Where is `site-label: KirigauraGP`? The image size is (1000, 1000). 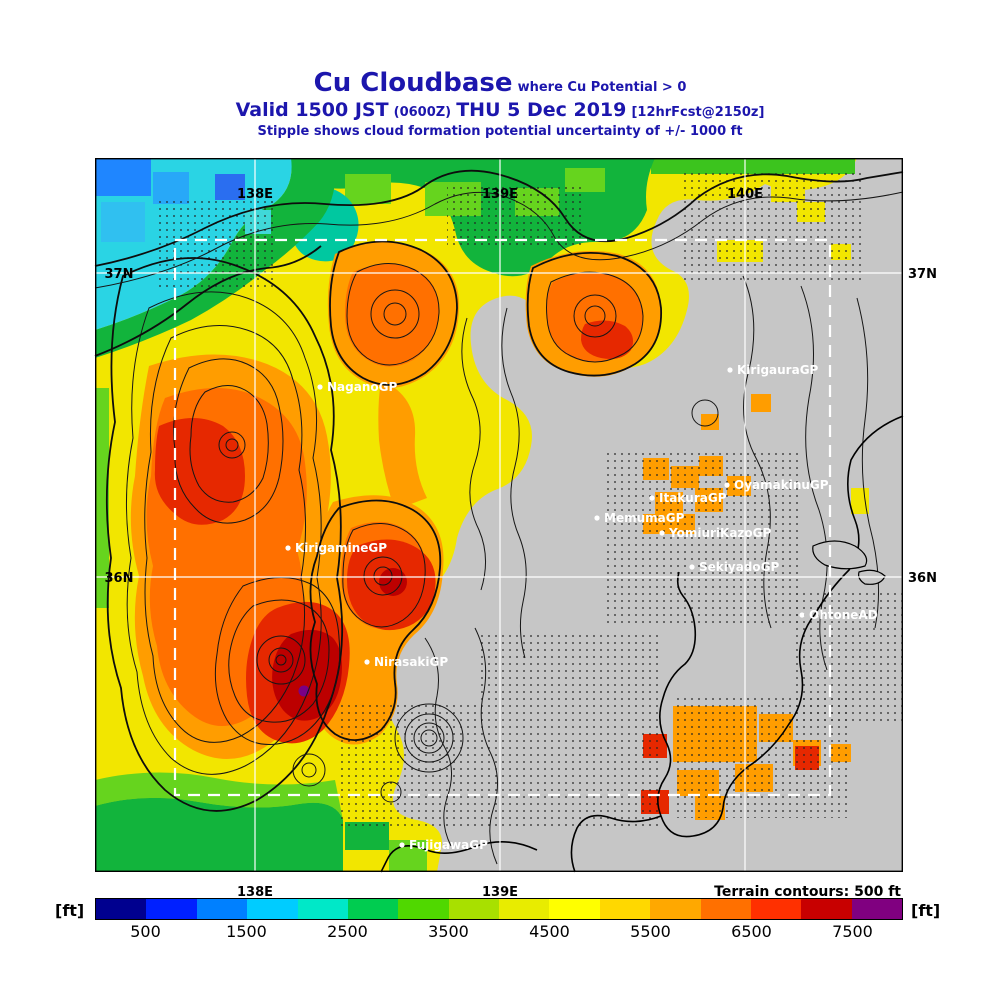
site-label: KirigauraGP is located at coordinates (778, 370).